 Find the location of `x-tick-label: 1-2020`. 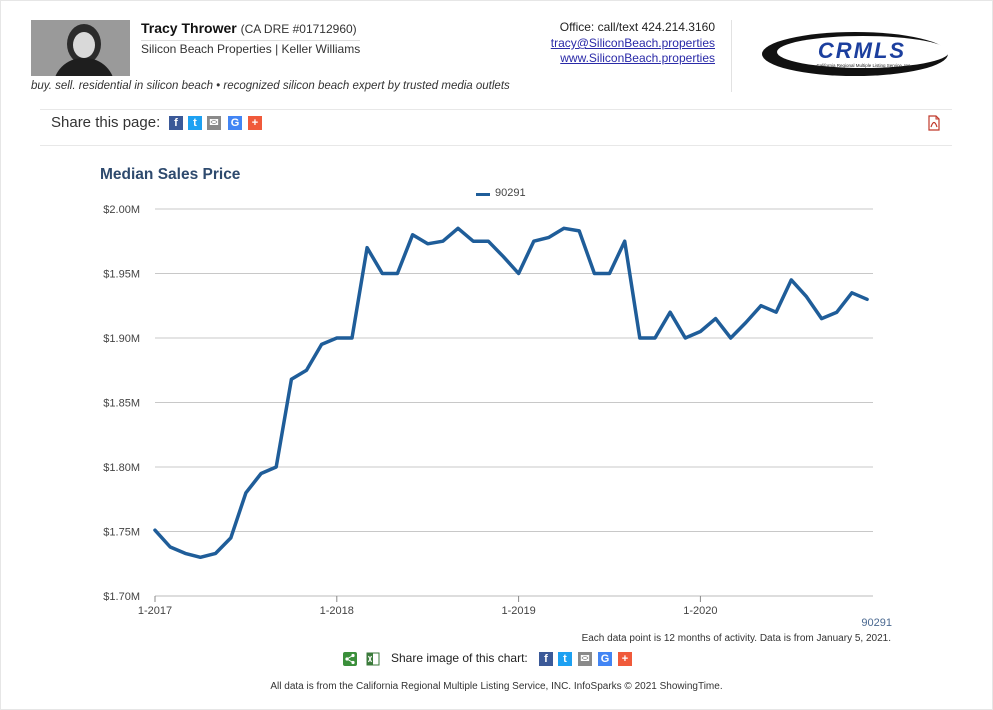

x-tick-label: 1-2020 is located at coordinates (700, 611).